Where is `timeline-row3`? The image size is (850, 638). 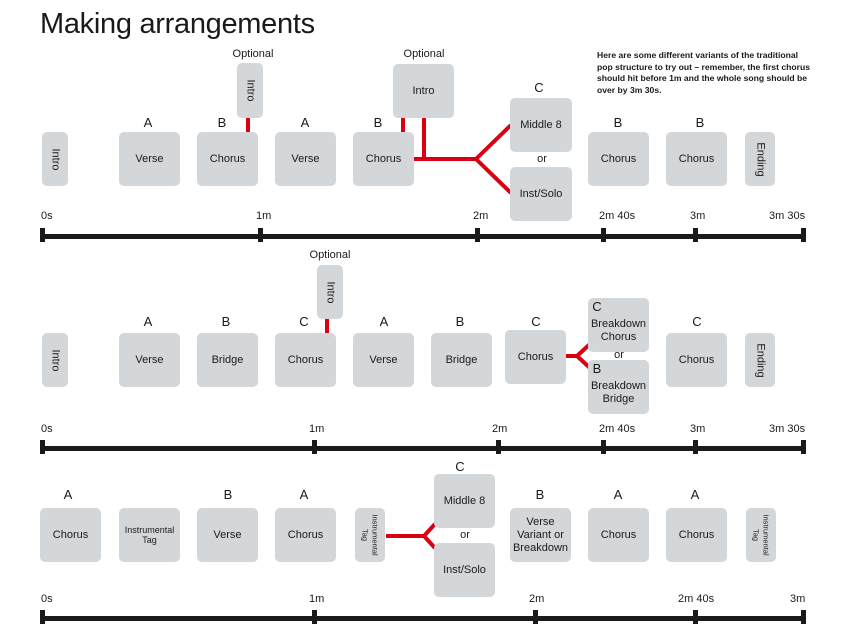
timeline-row3 is located at coordinates (423, 618).